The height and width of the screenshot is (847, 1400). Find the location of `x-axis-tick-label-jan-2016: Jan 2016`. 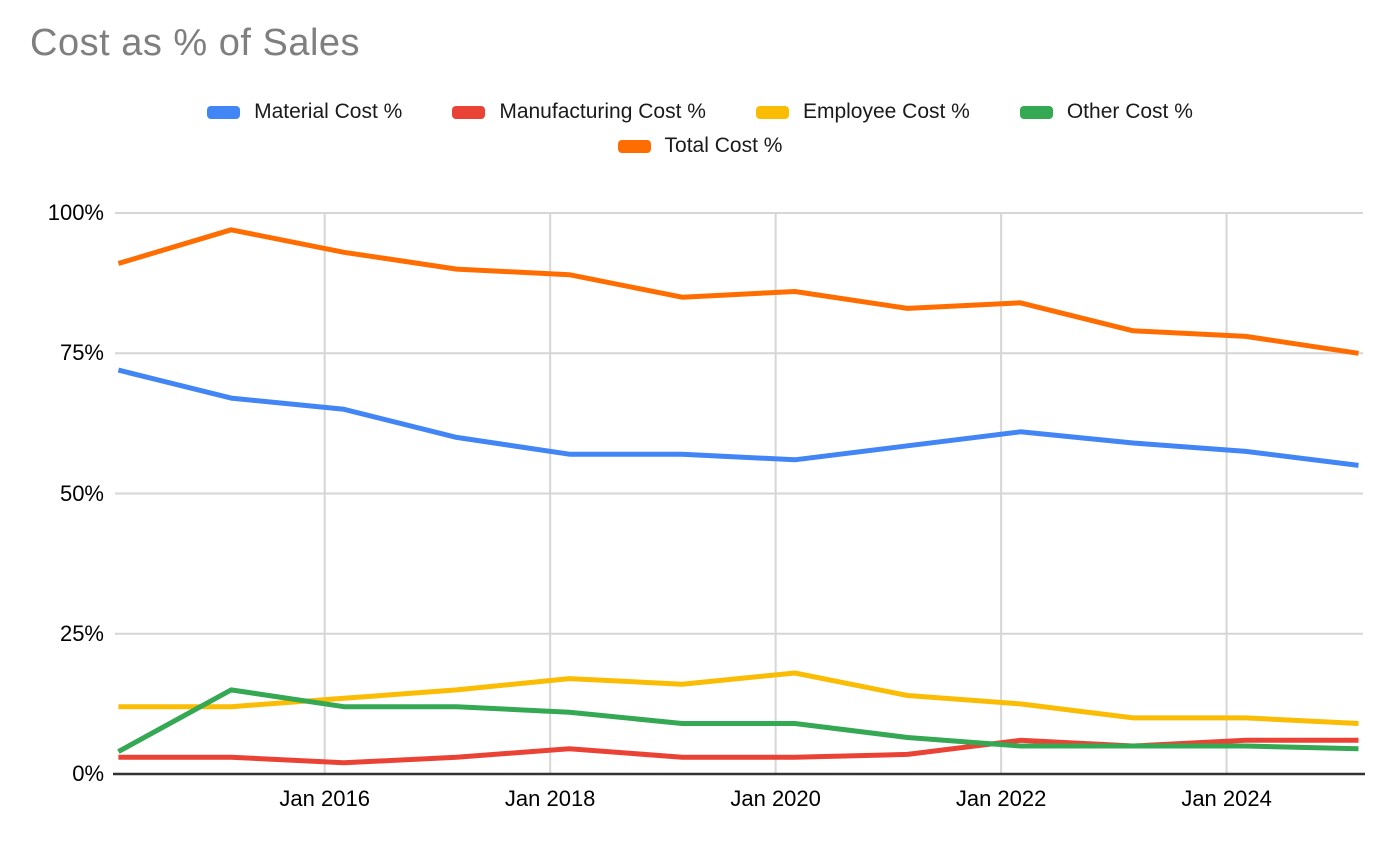

x-axis-tick-label-jan-2016: Jan 2016 is located at coordinates (324, 798).